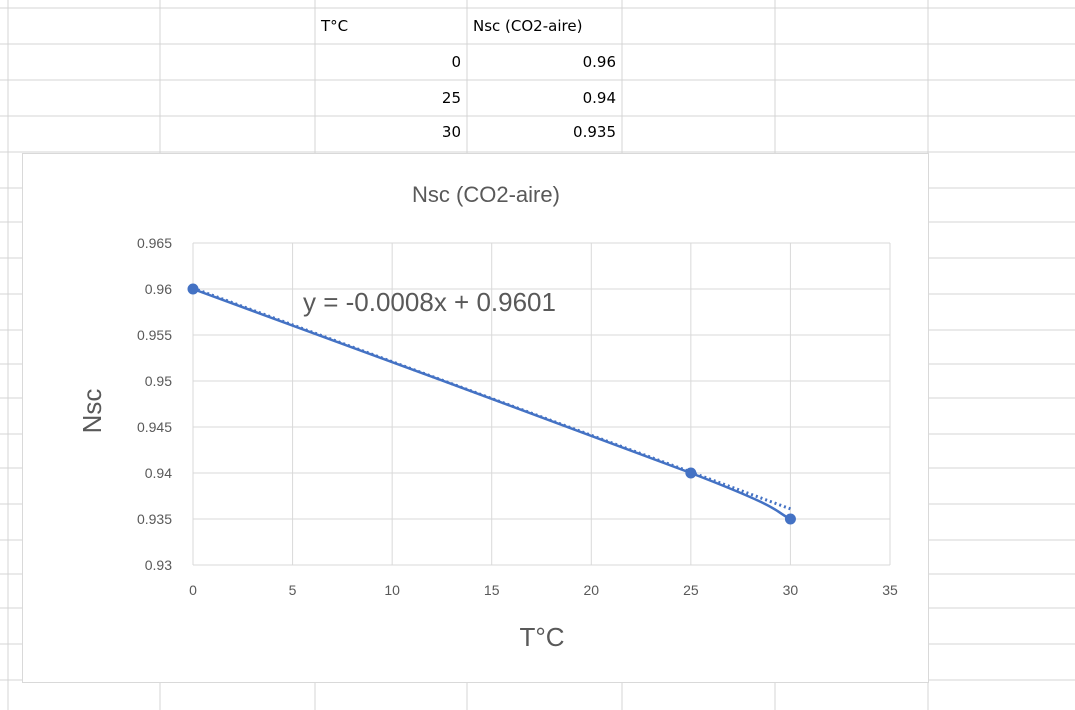  Describe the element at coordinates (528, 26) in the screenshot. I see `header-cell-nsc: Nsc (CO2-aire)` at that location.